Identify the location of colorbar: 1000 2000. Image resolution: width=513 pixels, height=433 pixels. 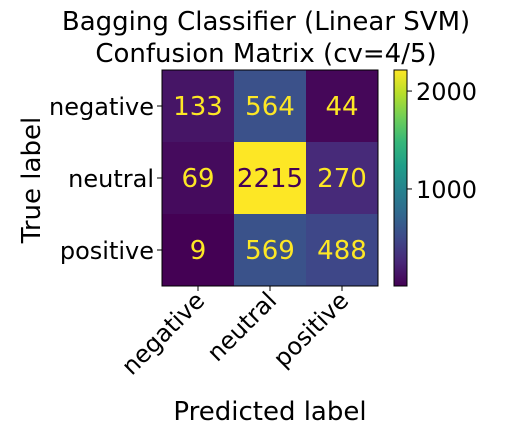
(435, 178).